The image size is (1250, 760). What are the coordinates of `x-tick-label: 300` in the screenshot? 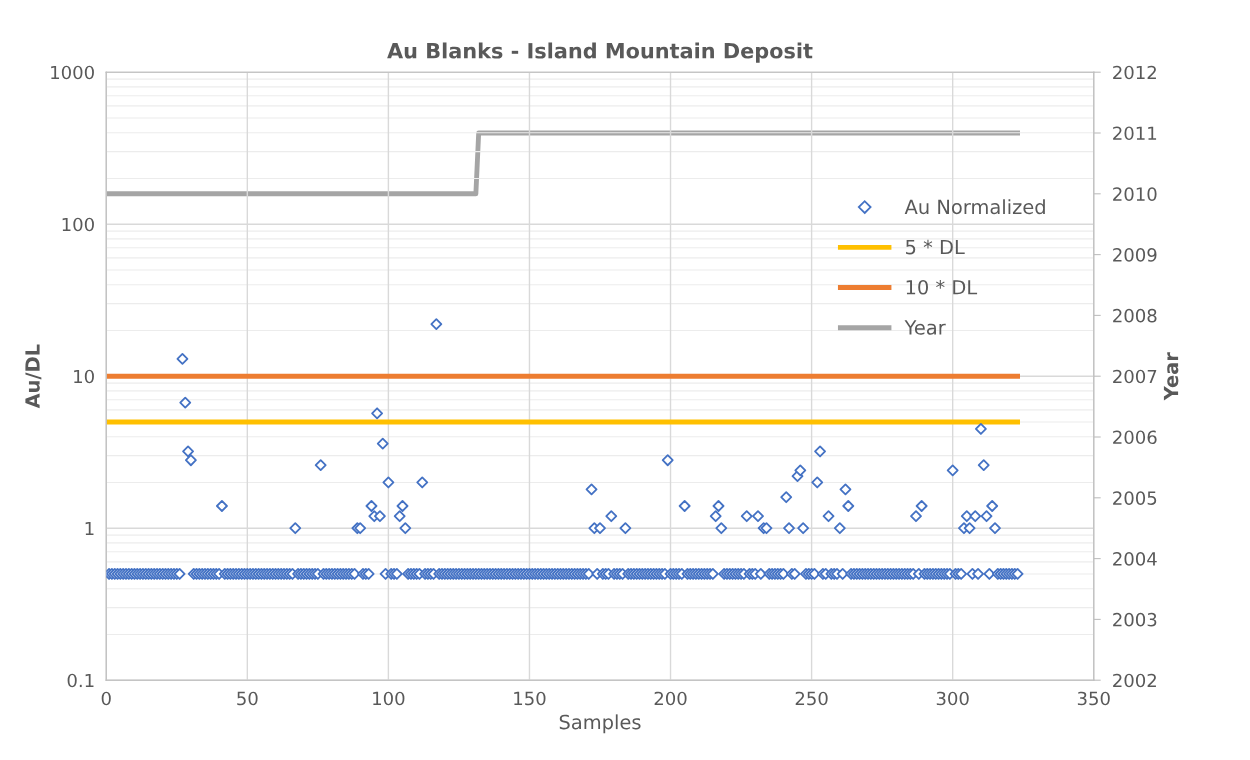 It's located at (952, 698).